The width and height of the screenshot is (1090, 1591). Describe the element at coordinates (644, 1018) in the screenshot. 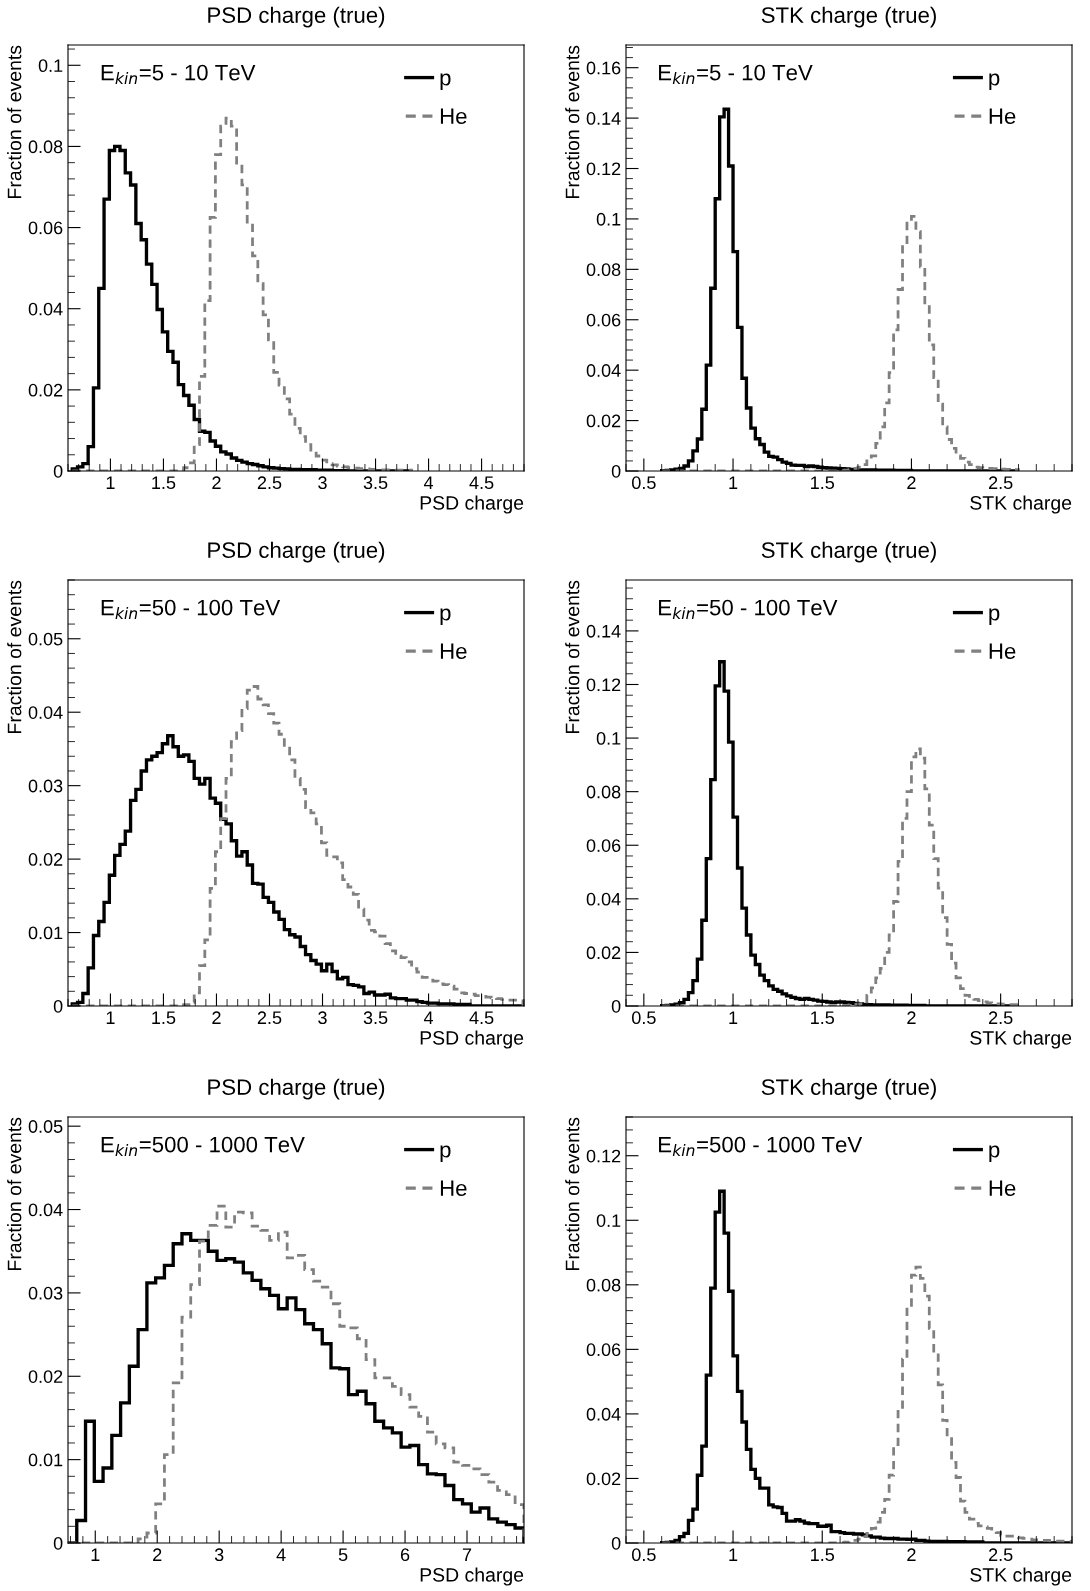

I see `x-tick-label: 0.5` at that location.